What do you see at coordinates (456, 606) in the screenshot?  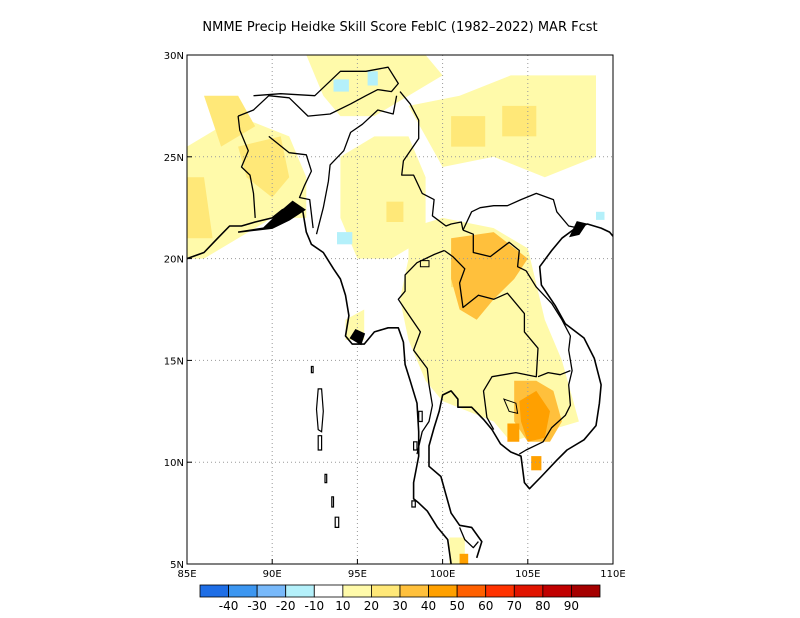 I see `colorbar-label: 50` at bounding box center [456, 606].